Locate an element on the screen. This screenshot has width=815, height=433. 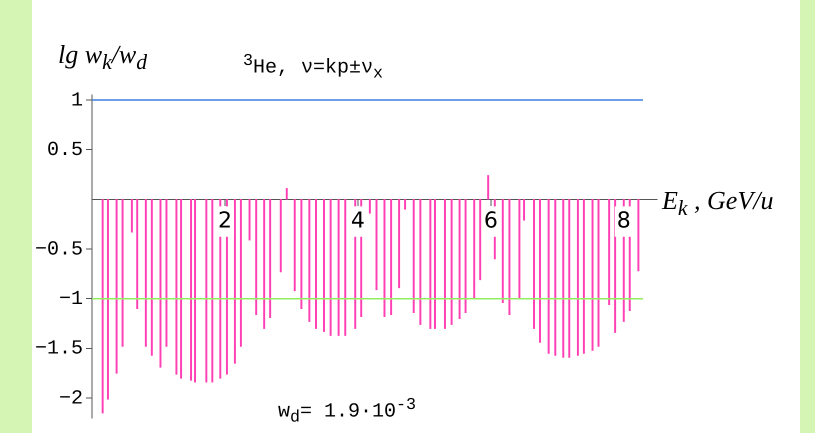
chart-title: $^{3}$He, ν=kp±ν$_{x}$ is located at coordinates (313, 68).